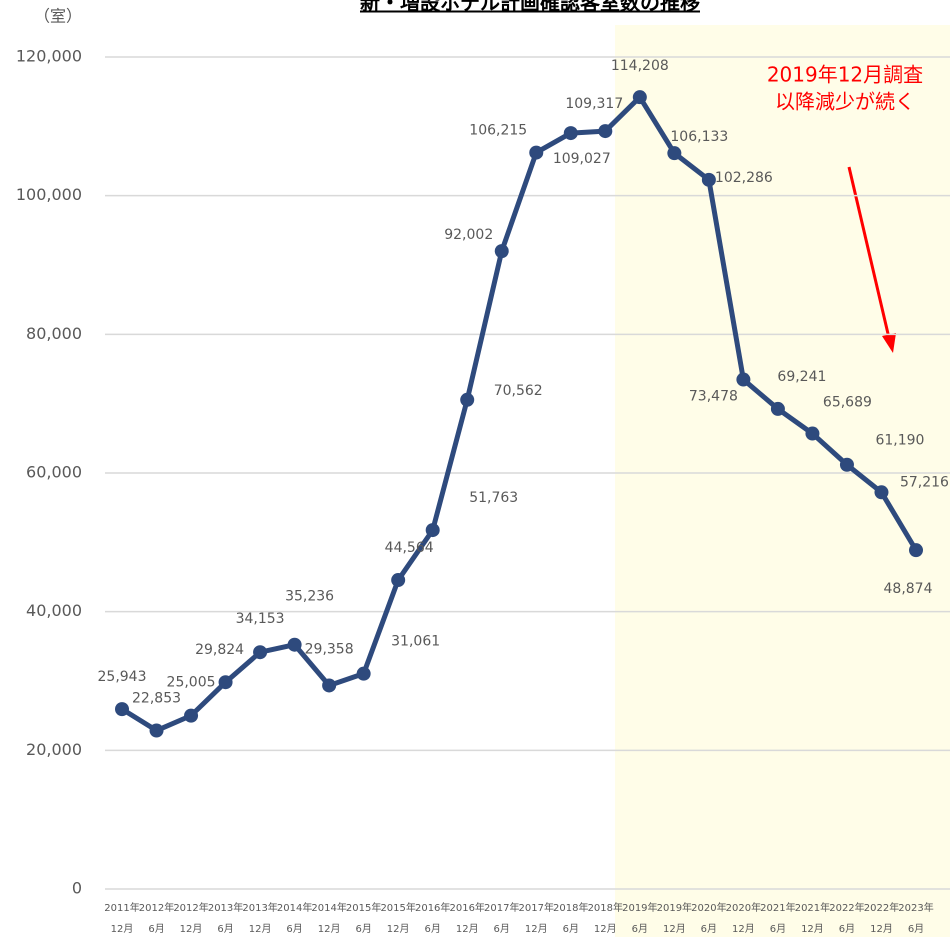 This screenshot has width=950, height=941. I want to click on y-tick-label: 20,000, so click(54, 749).